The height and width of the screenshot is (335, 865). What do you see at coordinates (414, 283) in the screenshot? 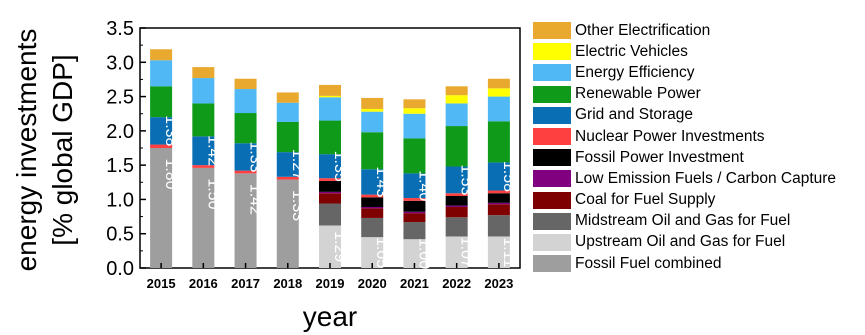
I see `x-tick-label: 2021` at bounding box center [414, 283].